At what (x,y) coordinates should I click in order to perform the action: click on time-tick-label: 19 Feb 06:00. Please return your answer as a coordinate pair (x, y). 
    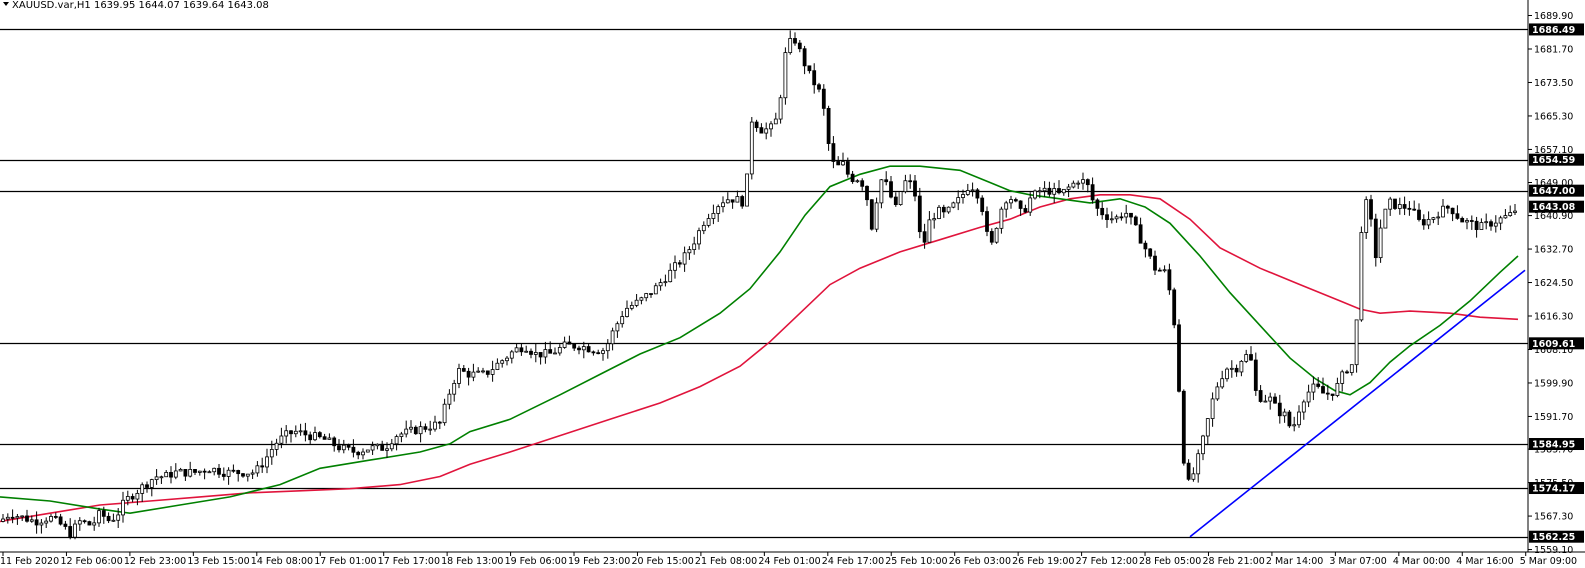
    Looking at the image, I should click on (536, 561).